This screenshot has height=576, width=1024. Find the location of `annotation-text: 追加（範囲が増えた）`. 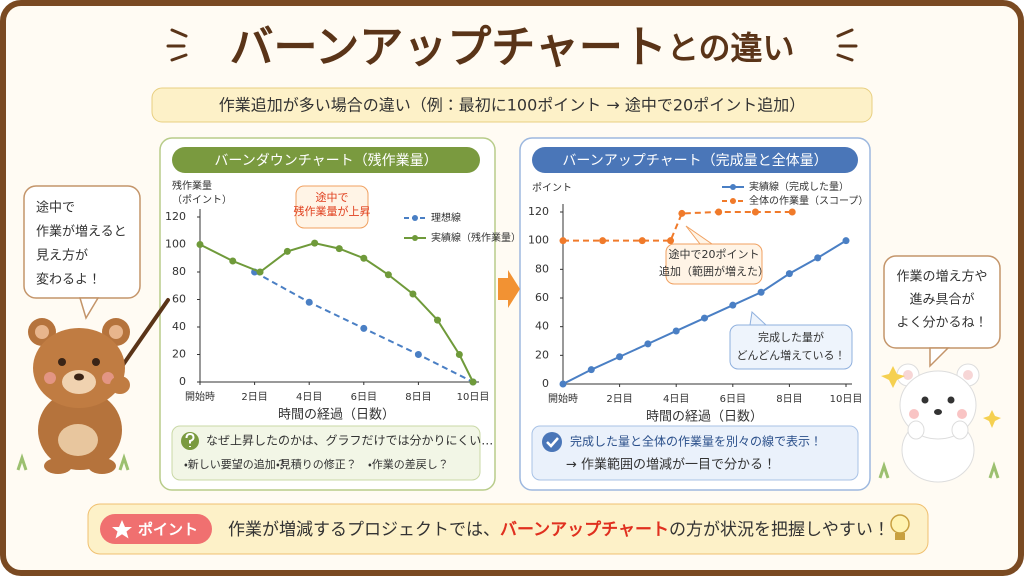

annotation-text: 追加（範囲が増えた） is located at coordinates (714, 271).